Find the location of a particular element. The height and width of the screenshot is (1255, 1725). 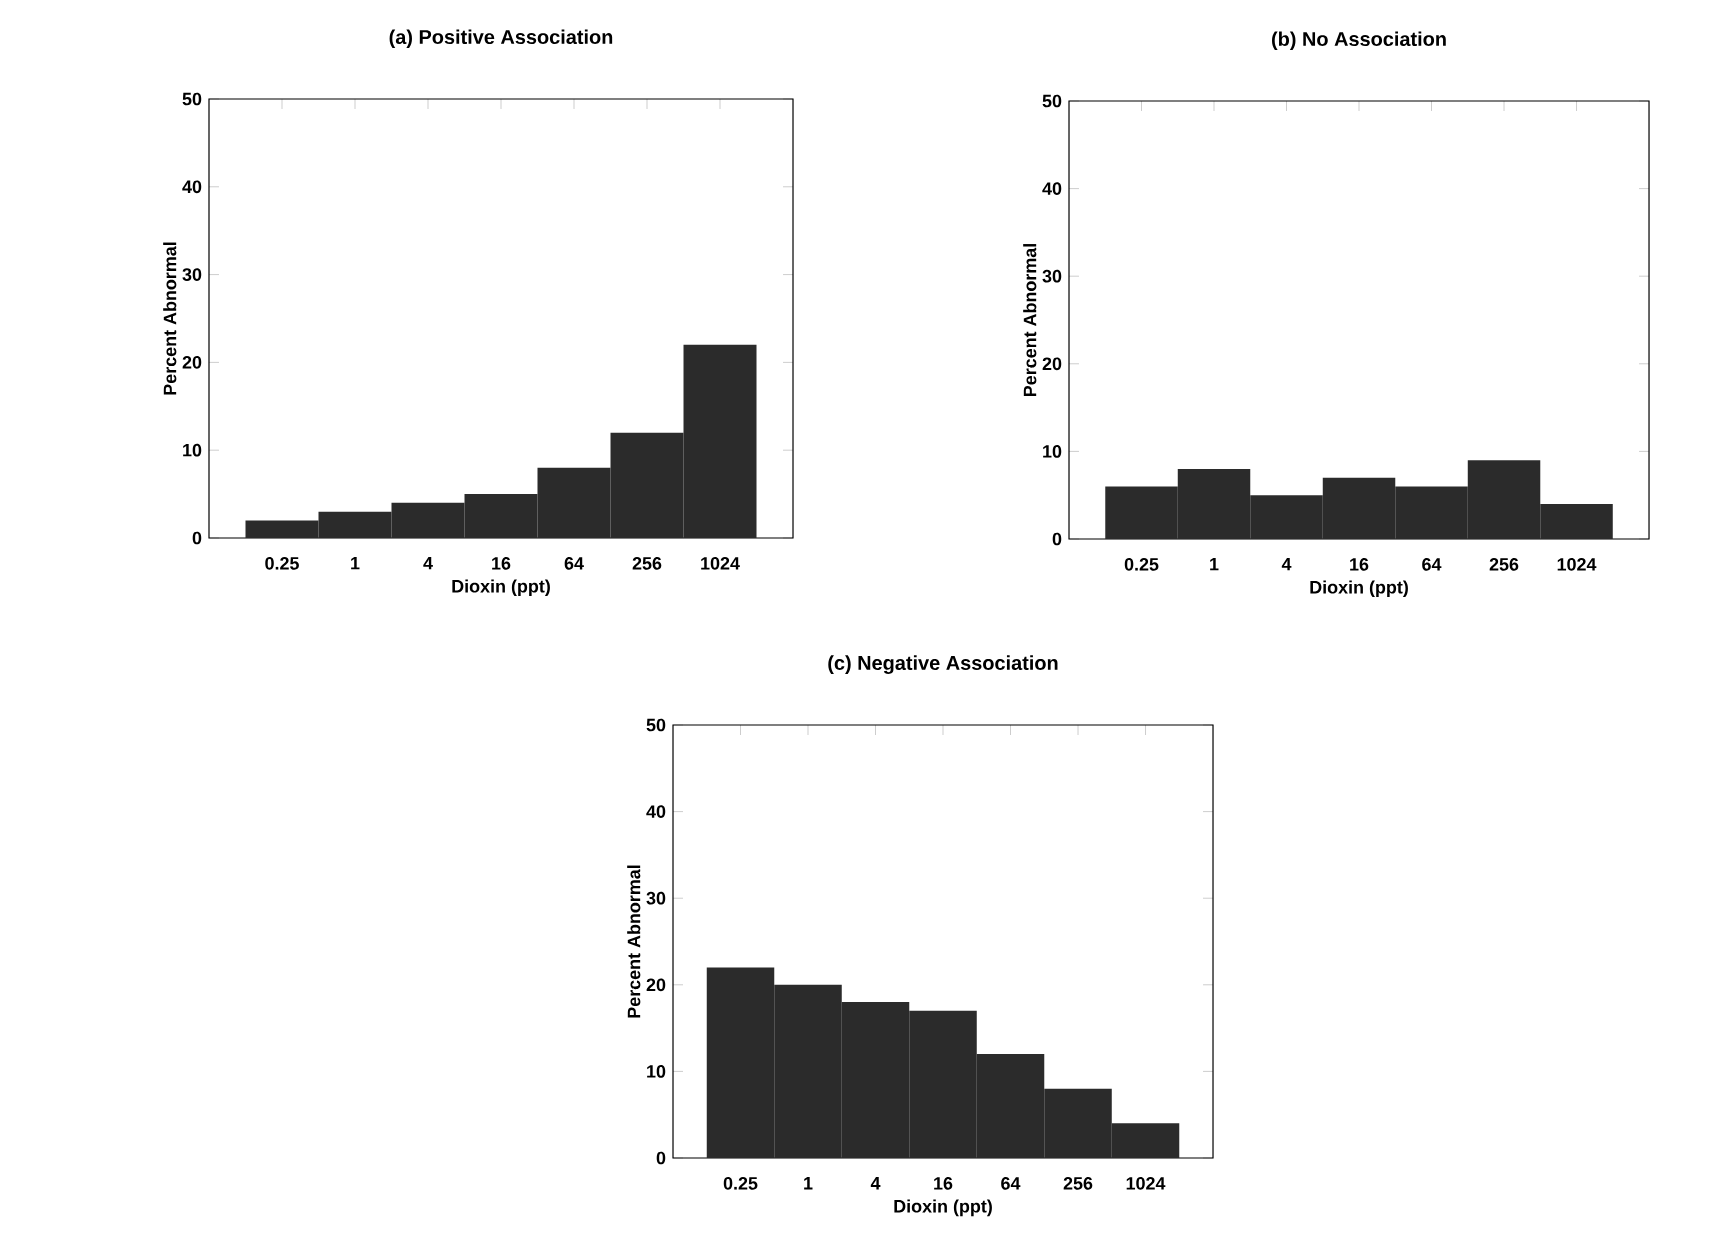

chart-title: (a) Positive Association is located at coordinates (501, 38).